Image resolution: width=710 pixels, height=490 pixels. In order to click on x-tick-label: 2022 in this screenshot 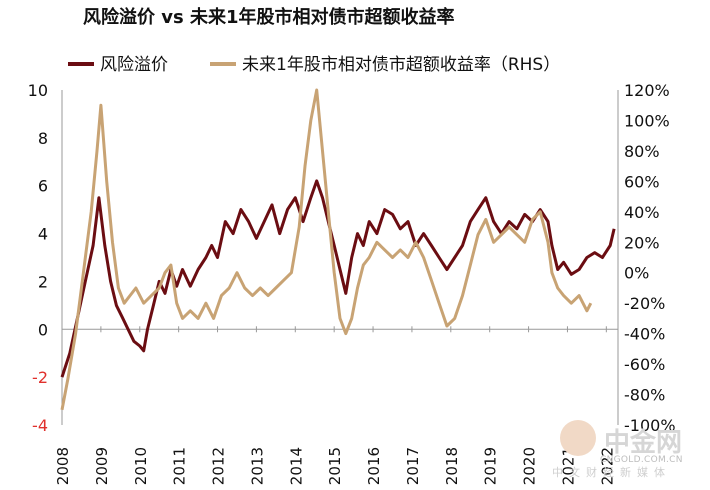, I will do `click(607, 466)`.